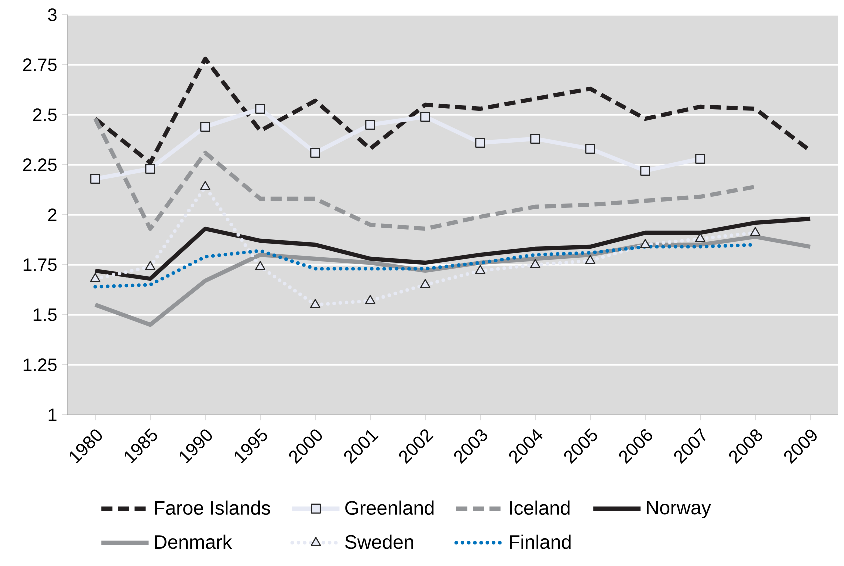  I want to click on legend-label: Denmark, so click(193, 542).